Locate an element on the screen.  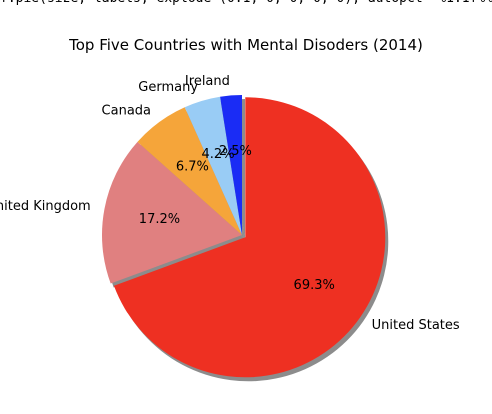
slice-percent-united-kingdom: 17.2% is located at coordinates (159, 219).